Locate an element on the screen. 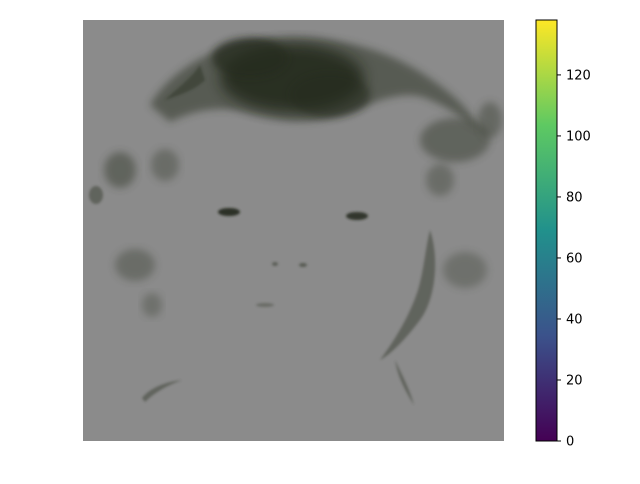 This screenshot has height=484, width=640. colorbar: 0 20 40 60 80 100 120 is located at coordinates (563, 234).